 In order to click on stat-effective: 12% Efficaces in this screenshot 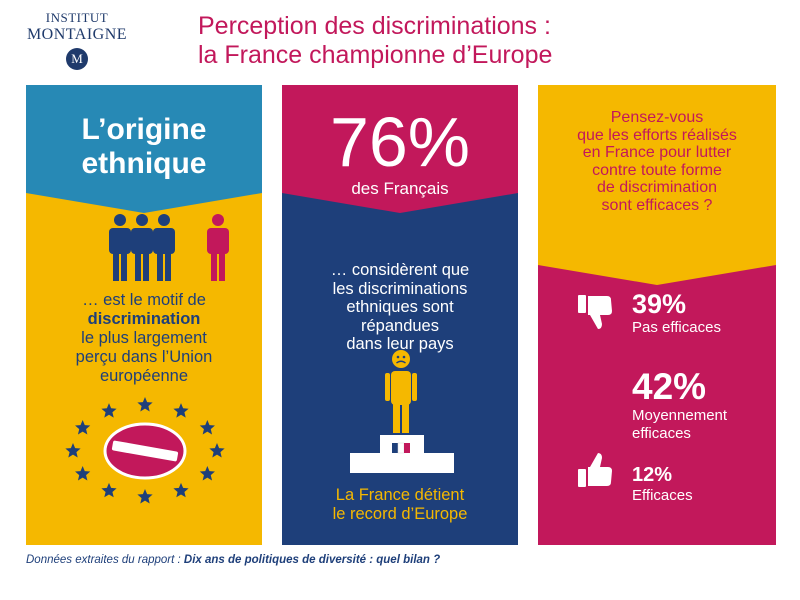, I will do `click(662, 484)`.